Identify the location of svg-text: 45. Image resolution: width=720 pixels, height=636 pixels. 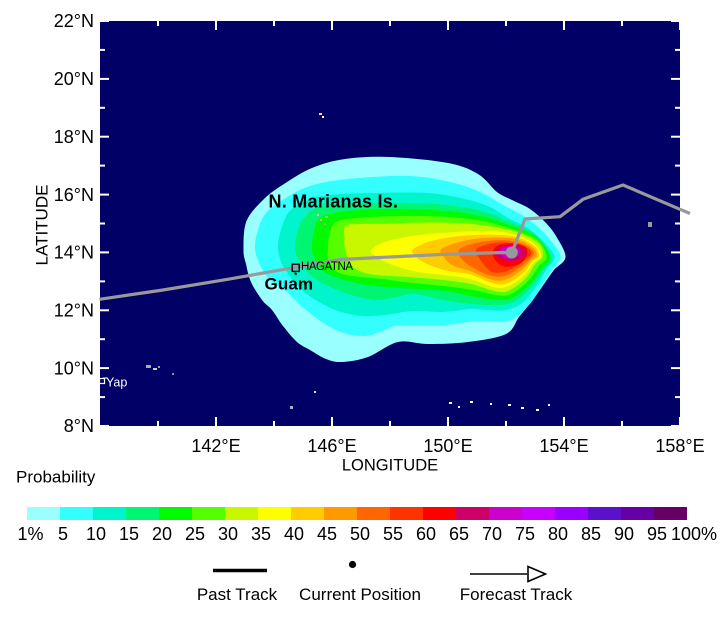
(327, 534).